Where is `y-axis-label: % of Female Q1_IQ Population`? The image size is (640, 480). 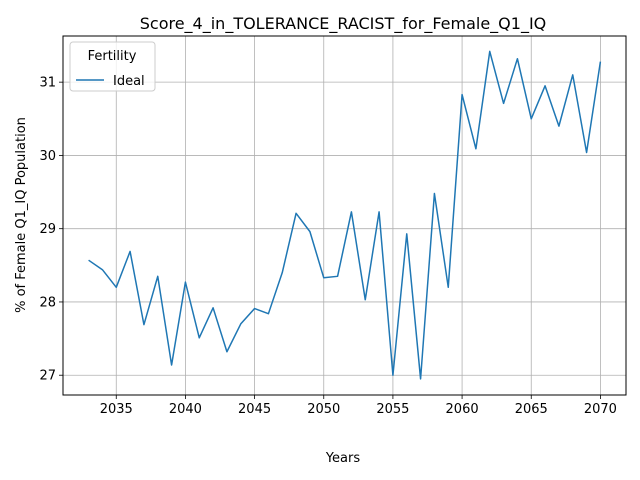 y-axis-label: % of Female Q1_IQ Population is located at coordinates (21, 215).